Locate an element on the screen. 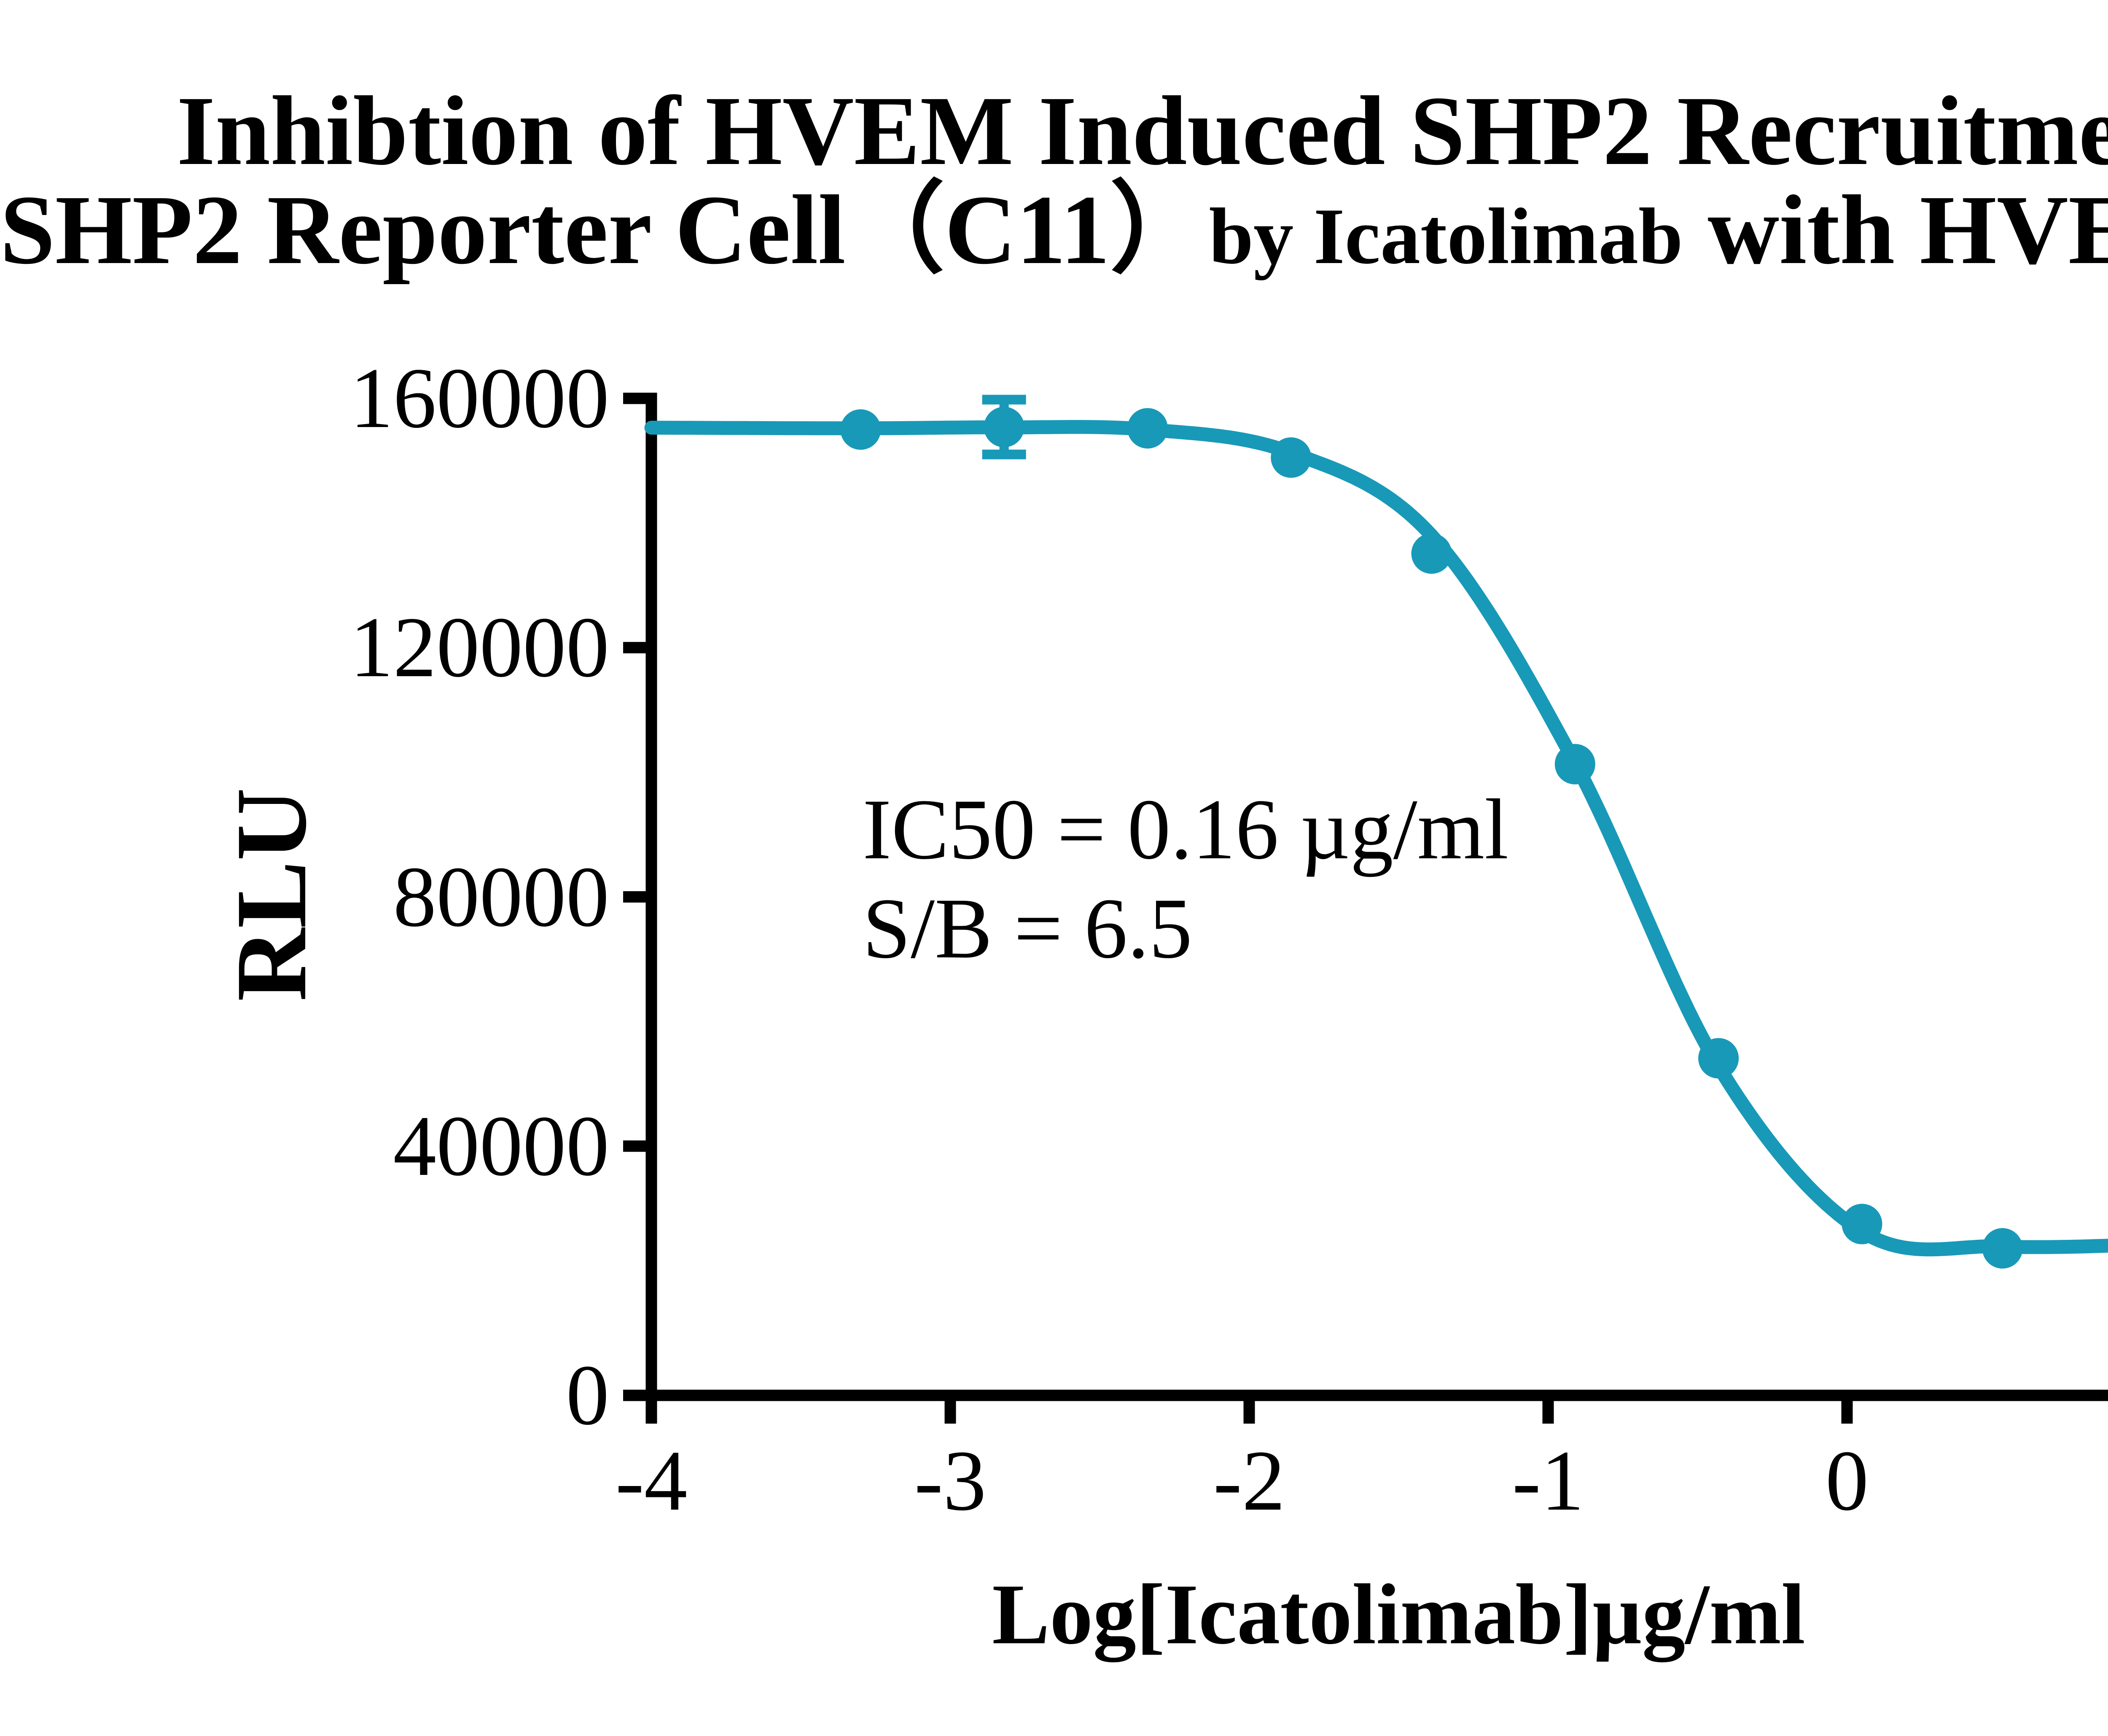  x-tick-label: 0 is located at coordinates (1847, 1481).